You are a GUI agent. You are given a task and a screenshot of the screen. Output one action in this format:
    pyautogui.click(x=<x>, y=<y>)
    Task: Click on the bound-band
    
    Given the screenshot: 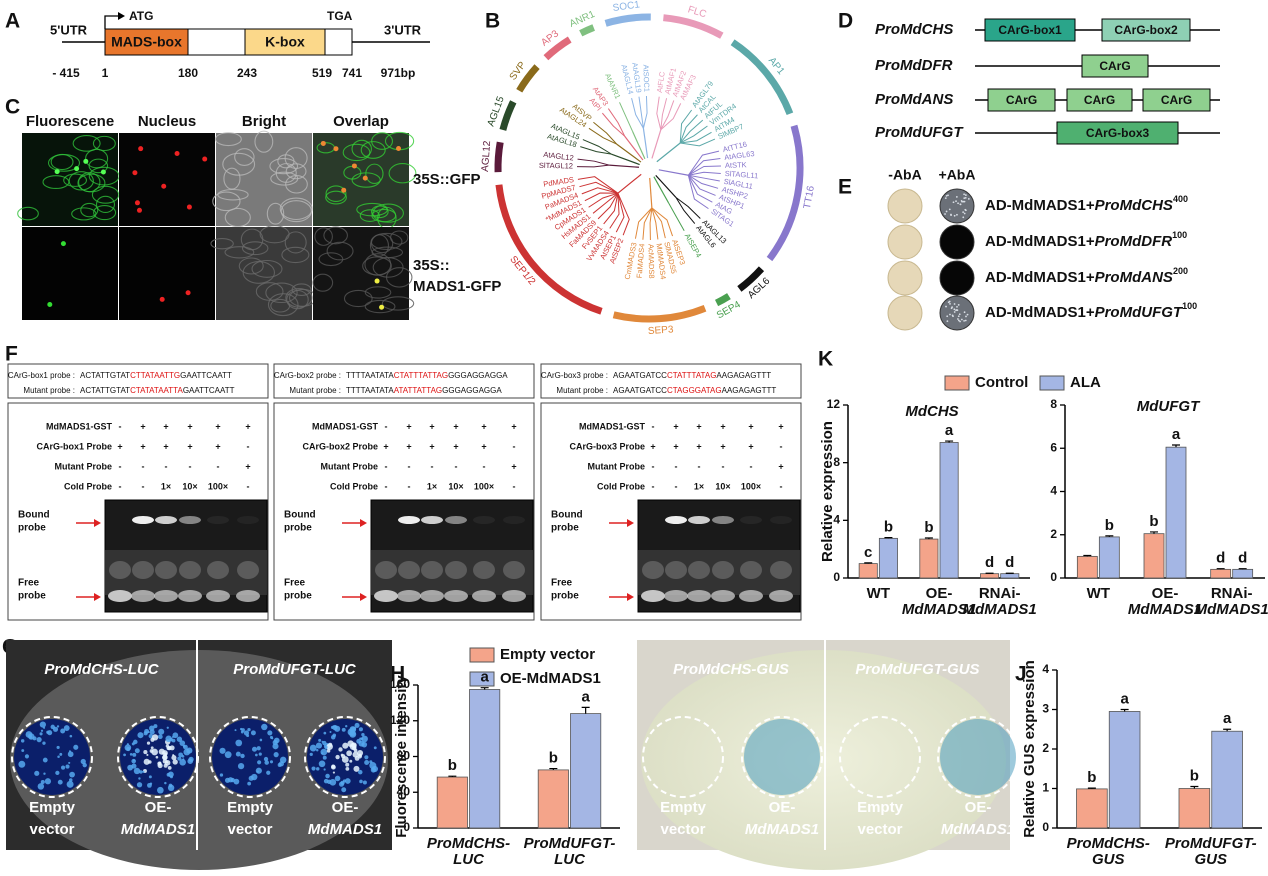 What is the action you would take?
    pyautogui.click(x=143, y=520)
    